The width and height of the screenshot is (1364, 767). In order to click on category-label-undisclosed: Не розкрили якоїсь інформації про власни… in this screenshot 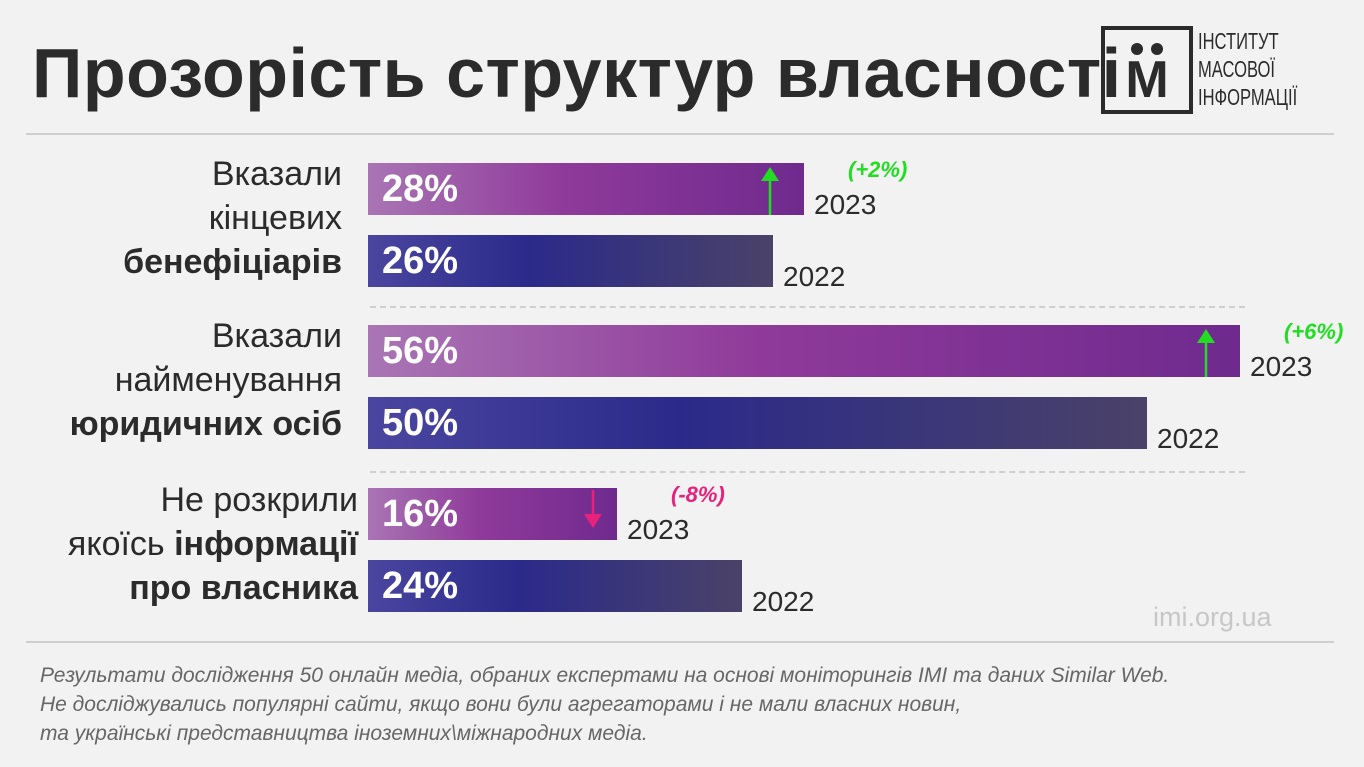, I will do `click(213, 544)`.